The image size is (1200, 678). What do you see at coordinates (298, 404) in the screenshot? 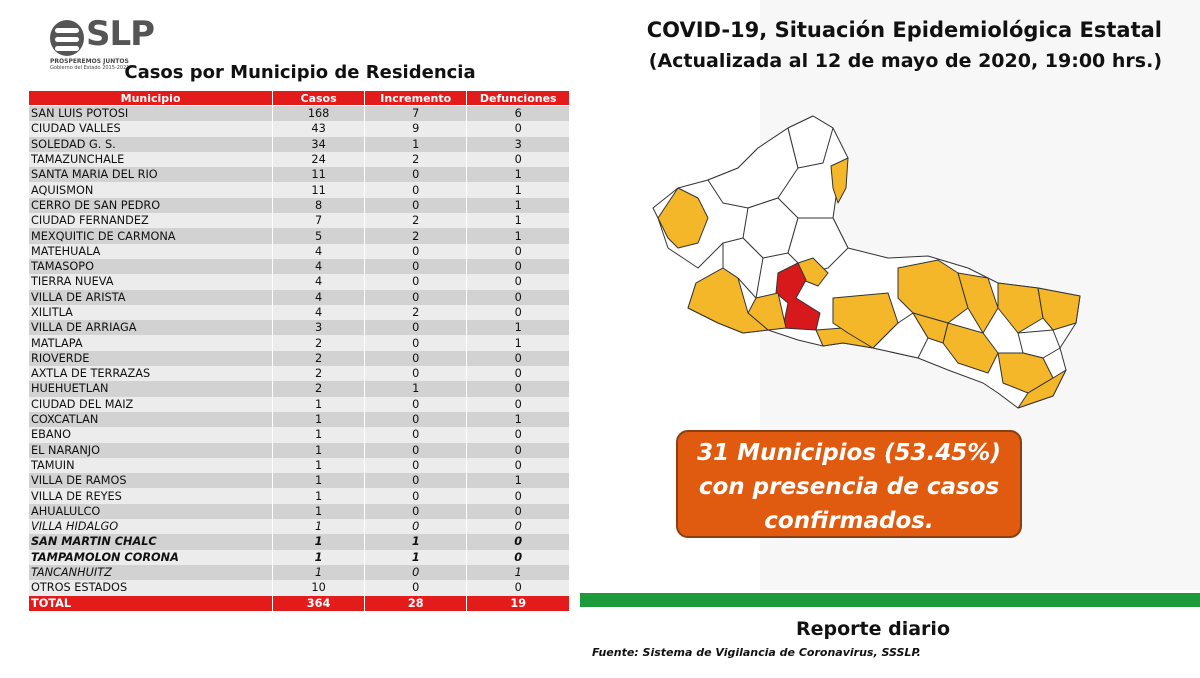
I see `table-row: CIUDAD DEL MAIZ 1 0 0` at bounding box center [298, 404].